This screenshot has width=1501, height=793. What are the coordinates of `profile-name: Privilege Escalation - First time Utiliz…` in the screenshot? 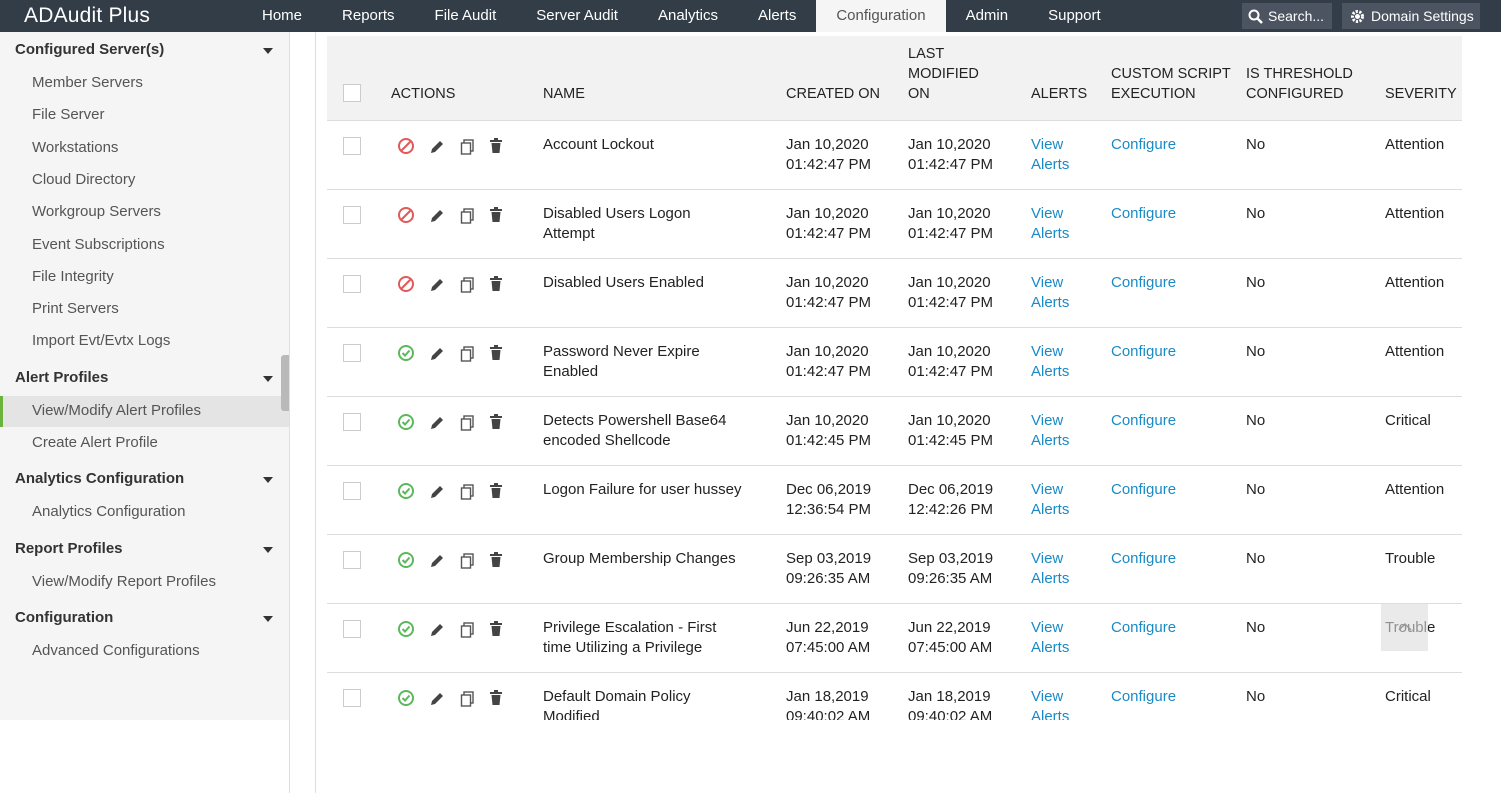 It's located at (630, 637).